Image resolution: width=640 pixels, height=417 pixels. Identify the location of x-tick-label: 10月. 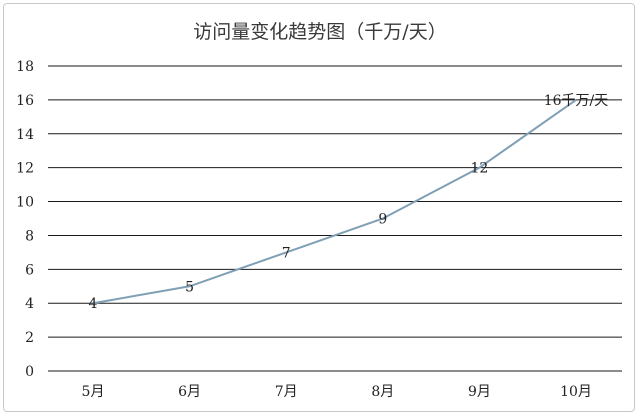
(576, 392).